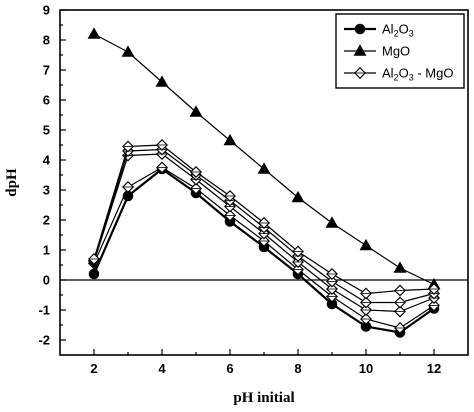 This screenshot has height=412, width=474. I want to click on x-tick-label-8: 8, so click(297, 368).